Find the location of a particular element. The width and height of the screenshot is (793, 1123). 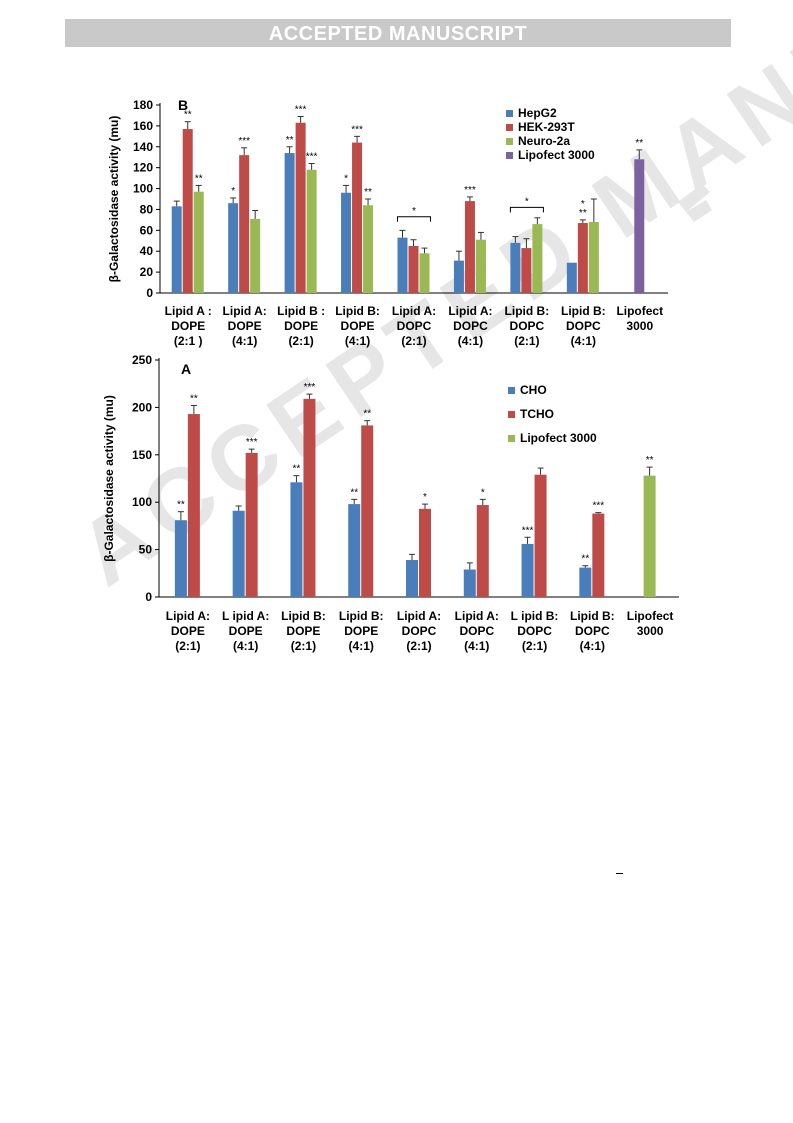

category-label: Lipid B : is located at coordinates (301, 311).